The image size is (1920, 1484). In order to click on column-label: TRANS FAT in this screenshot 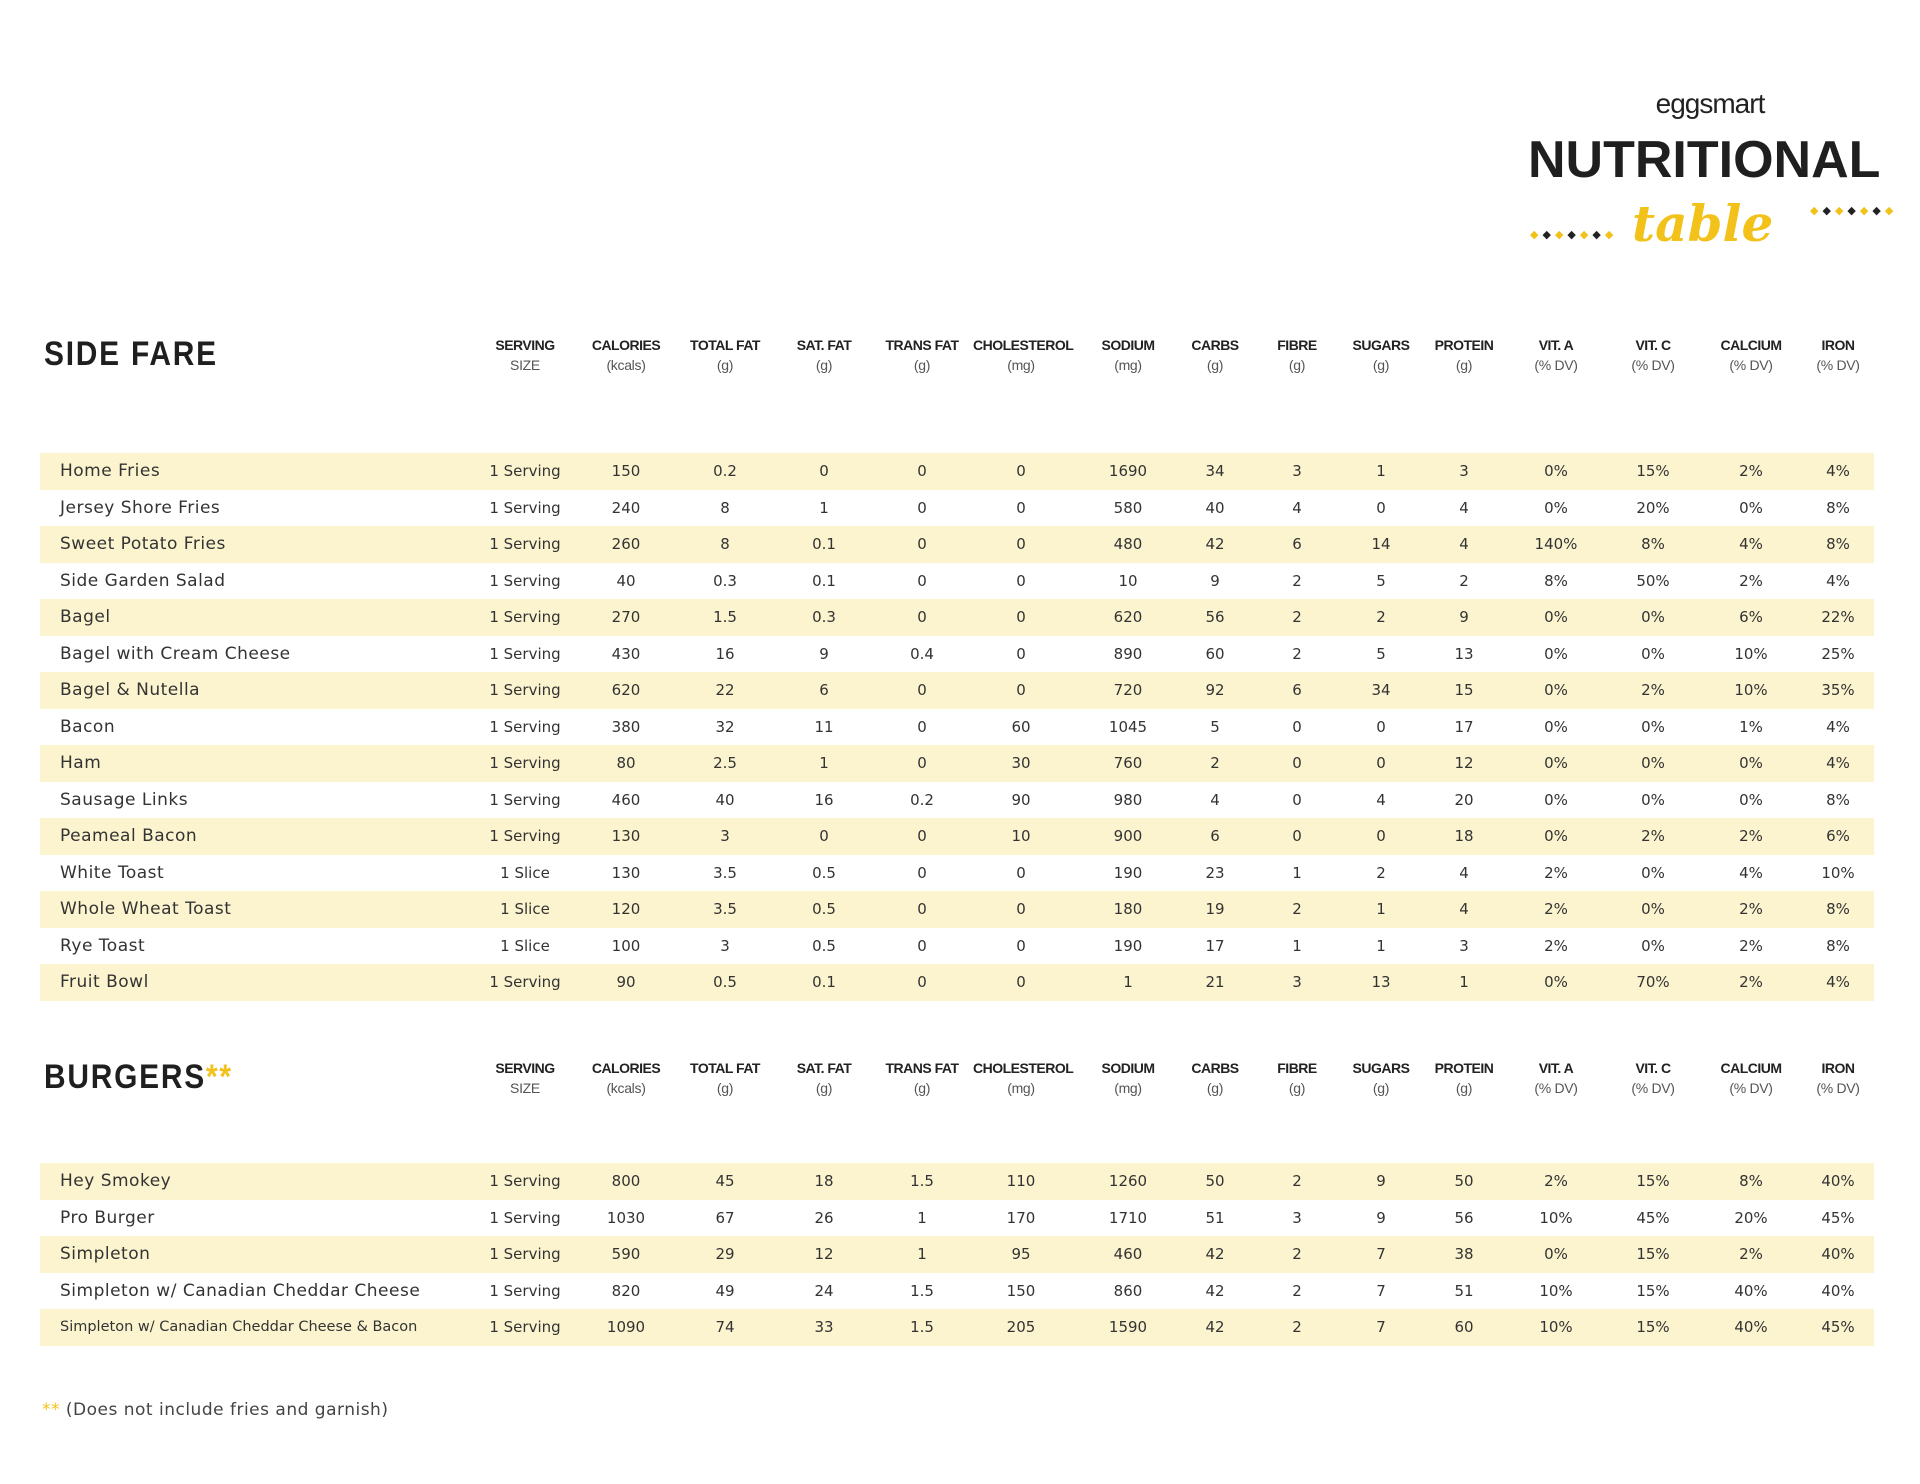, I will do `click(922, 345)`.